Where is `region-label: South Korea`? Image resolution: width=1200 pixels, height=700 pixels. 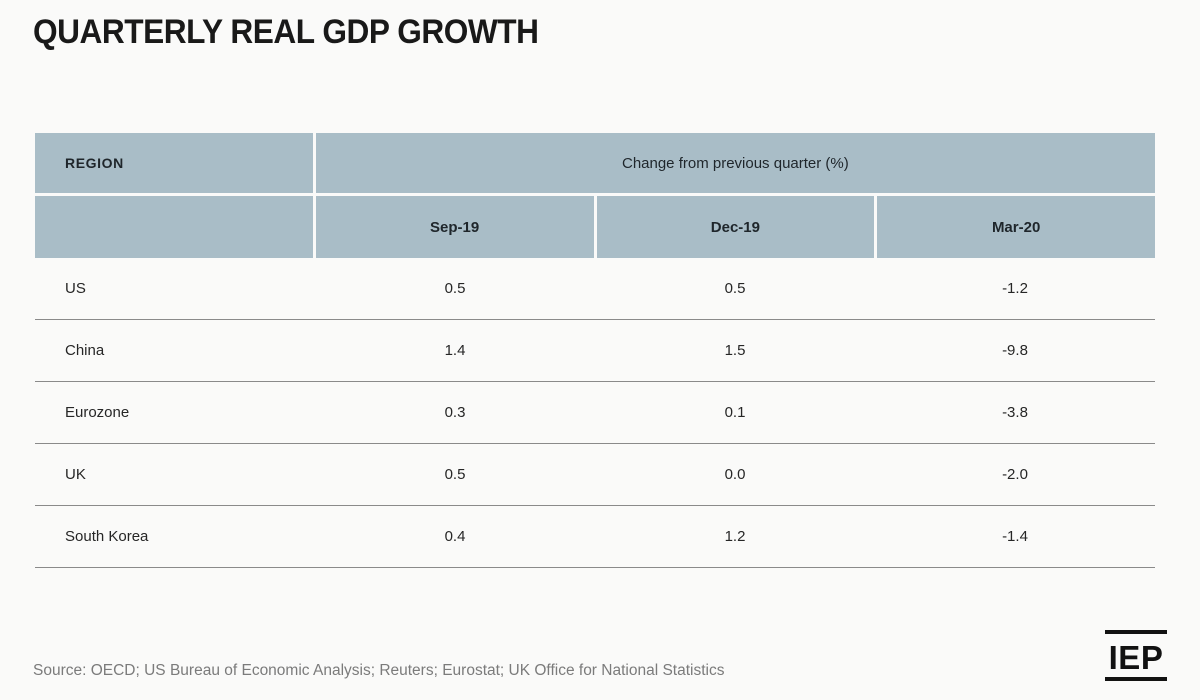 region-label: South Korea is located at coordinates (107, 536).